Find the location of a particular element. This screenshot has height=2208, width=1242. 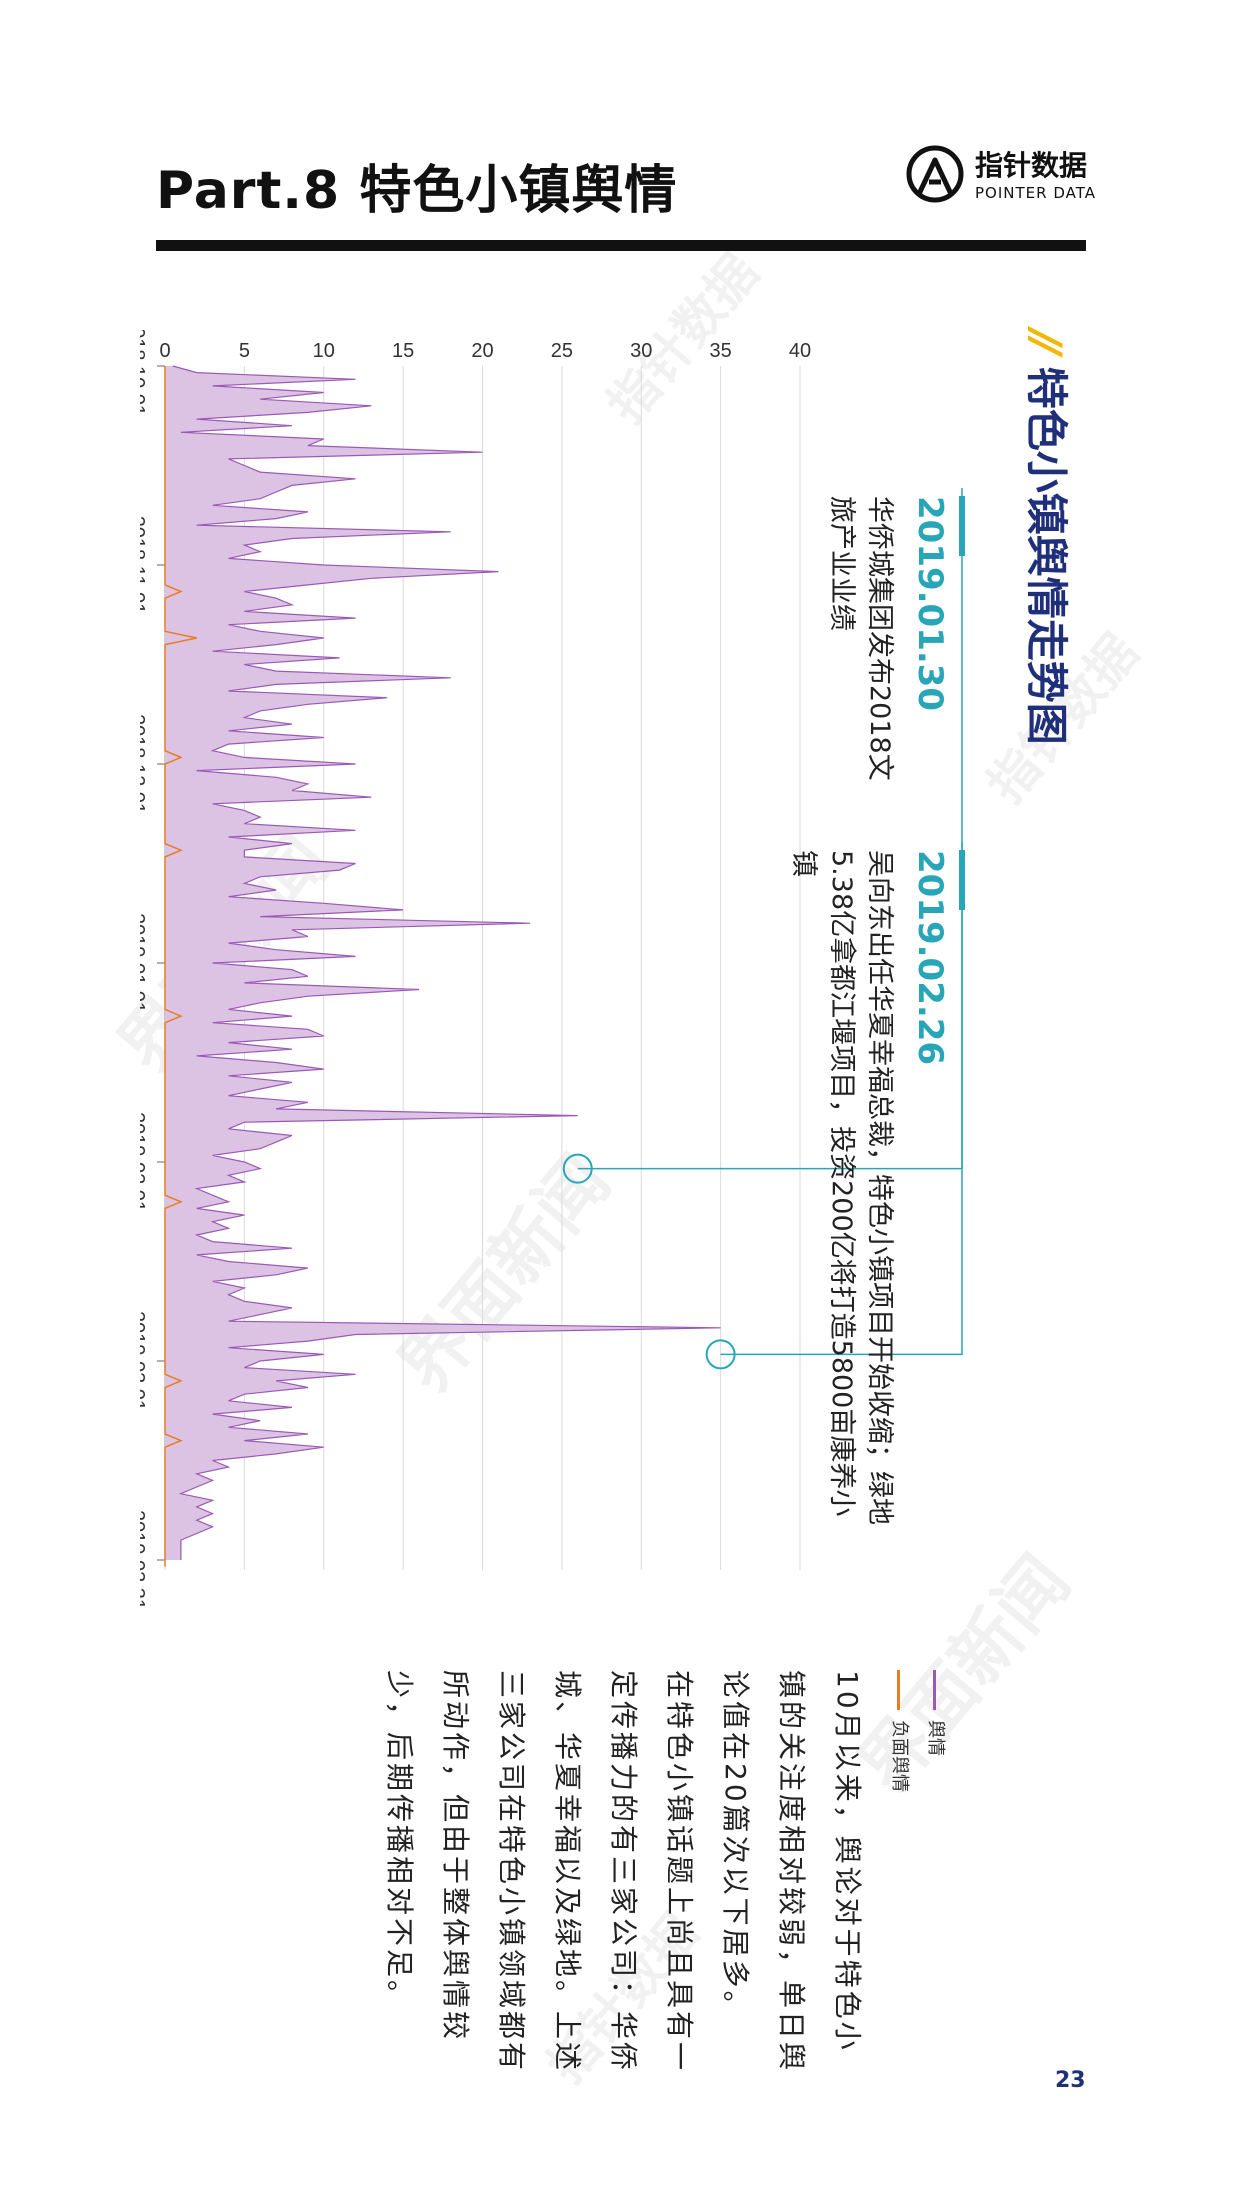

logo-name-en: POINTER DATA is located at coordinates (1035, 193).